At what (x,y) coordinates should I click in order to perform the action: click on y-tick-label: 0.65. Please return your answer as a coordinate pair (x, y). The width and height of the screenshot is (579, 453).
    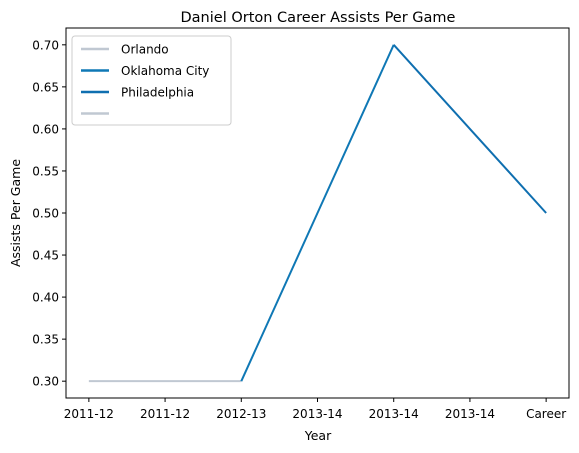
    Looking at the image, I should click on (45, 87).